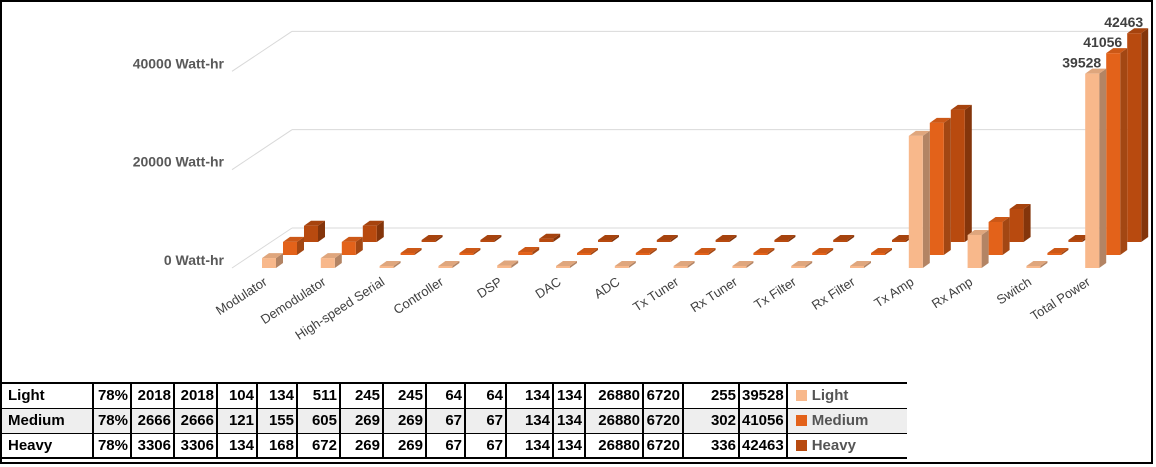 This screenshot has height=467, width=1156. What do you see at coordinates (830, 396) in the screenshot?
I see `legend-label: Light` at bounding box center [830, 396].